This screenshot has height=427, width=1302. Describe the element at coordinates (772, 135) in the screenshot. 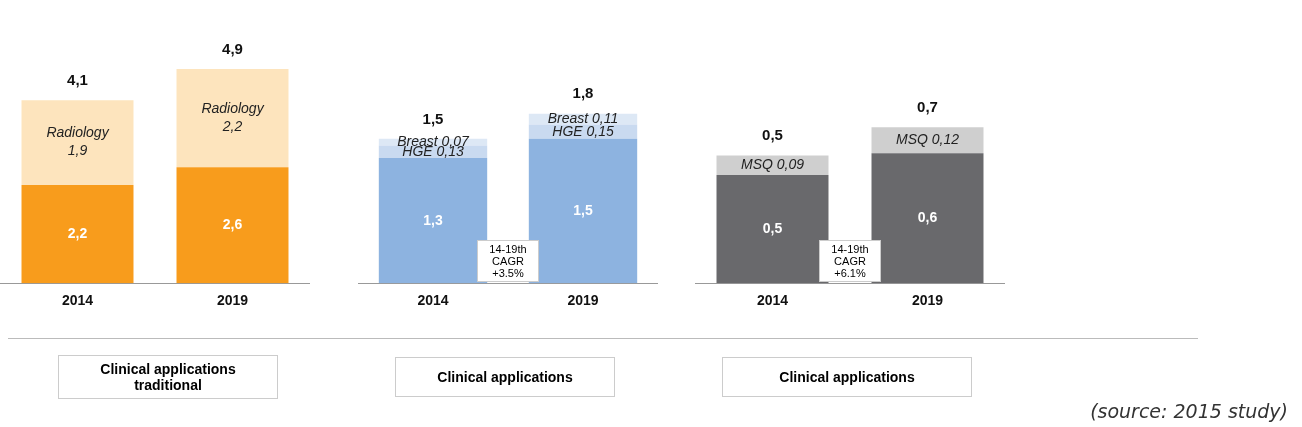

I see `total-label: 0,5` at that location.